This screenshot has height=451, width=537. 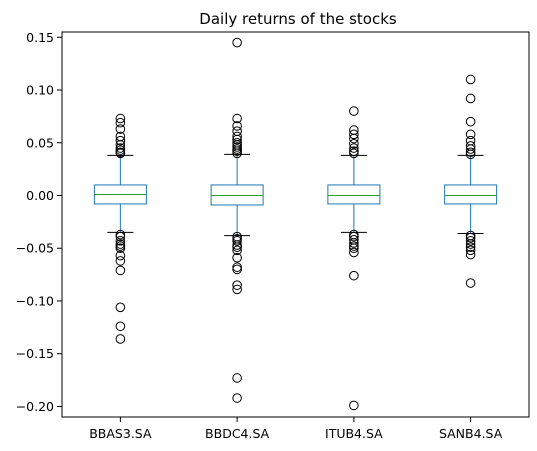 What do you see at coordinates (120, 433) in the screenshot?
I see `x-tick-label: BBAS3.SA` at bounding box center [120, 433].